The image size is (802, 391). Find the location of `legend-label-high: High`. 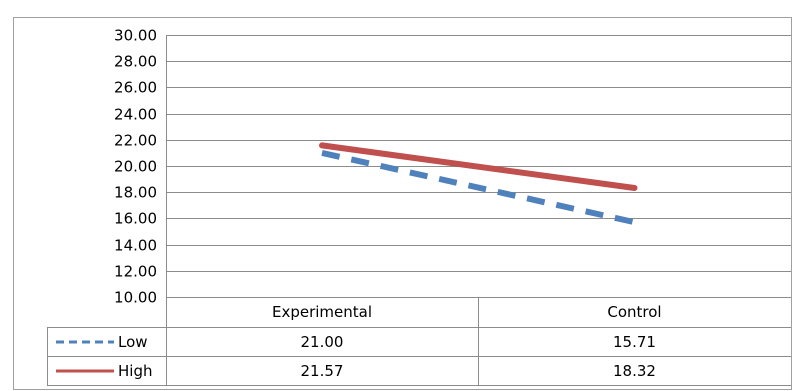

legend-label-high: High is located at coordinates (135, 371).